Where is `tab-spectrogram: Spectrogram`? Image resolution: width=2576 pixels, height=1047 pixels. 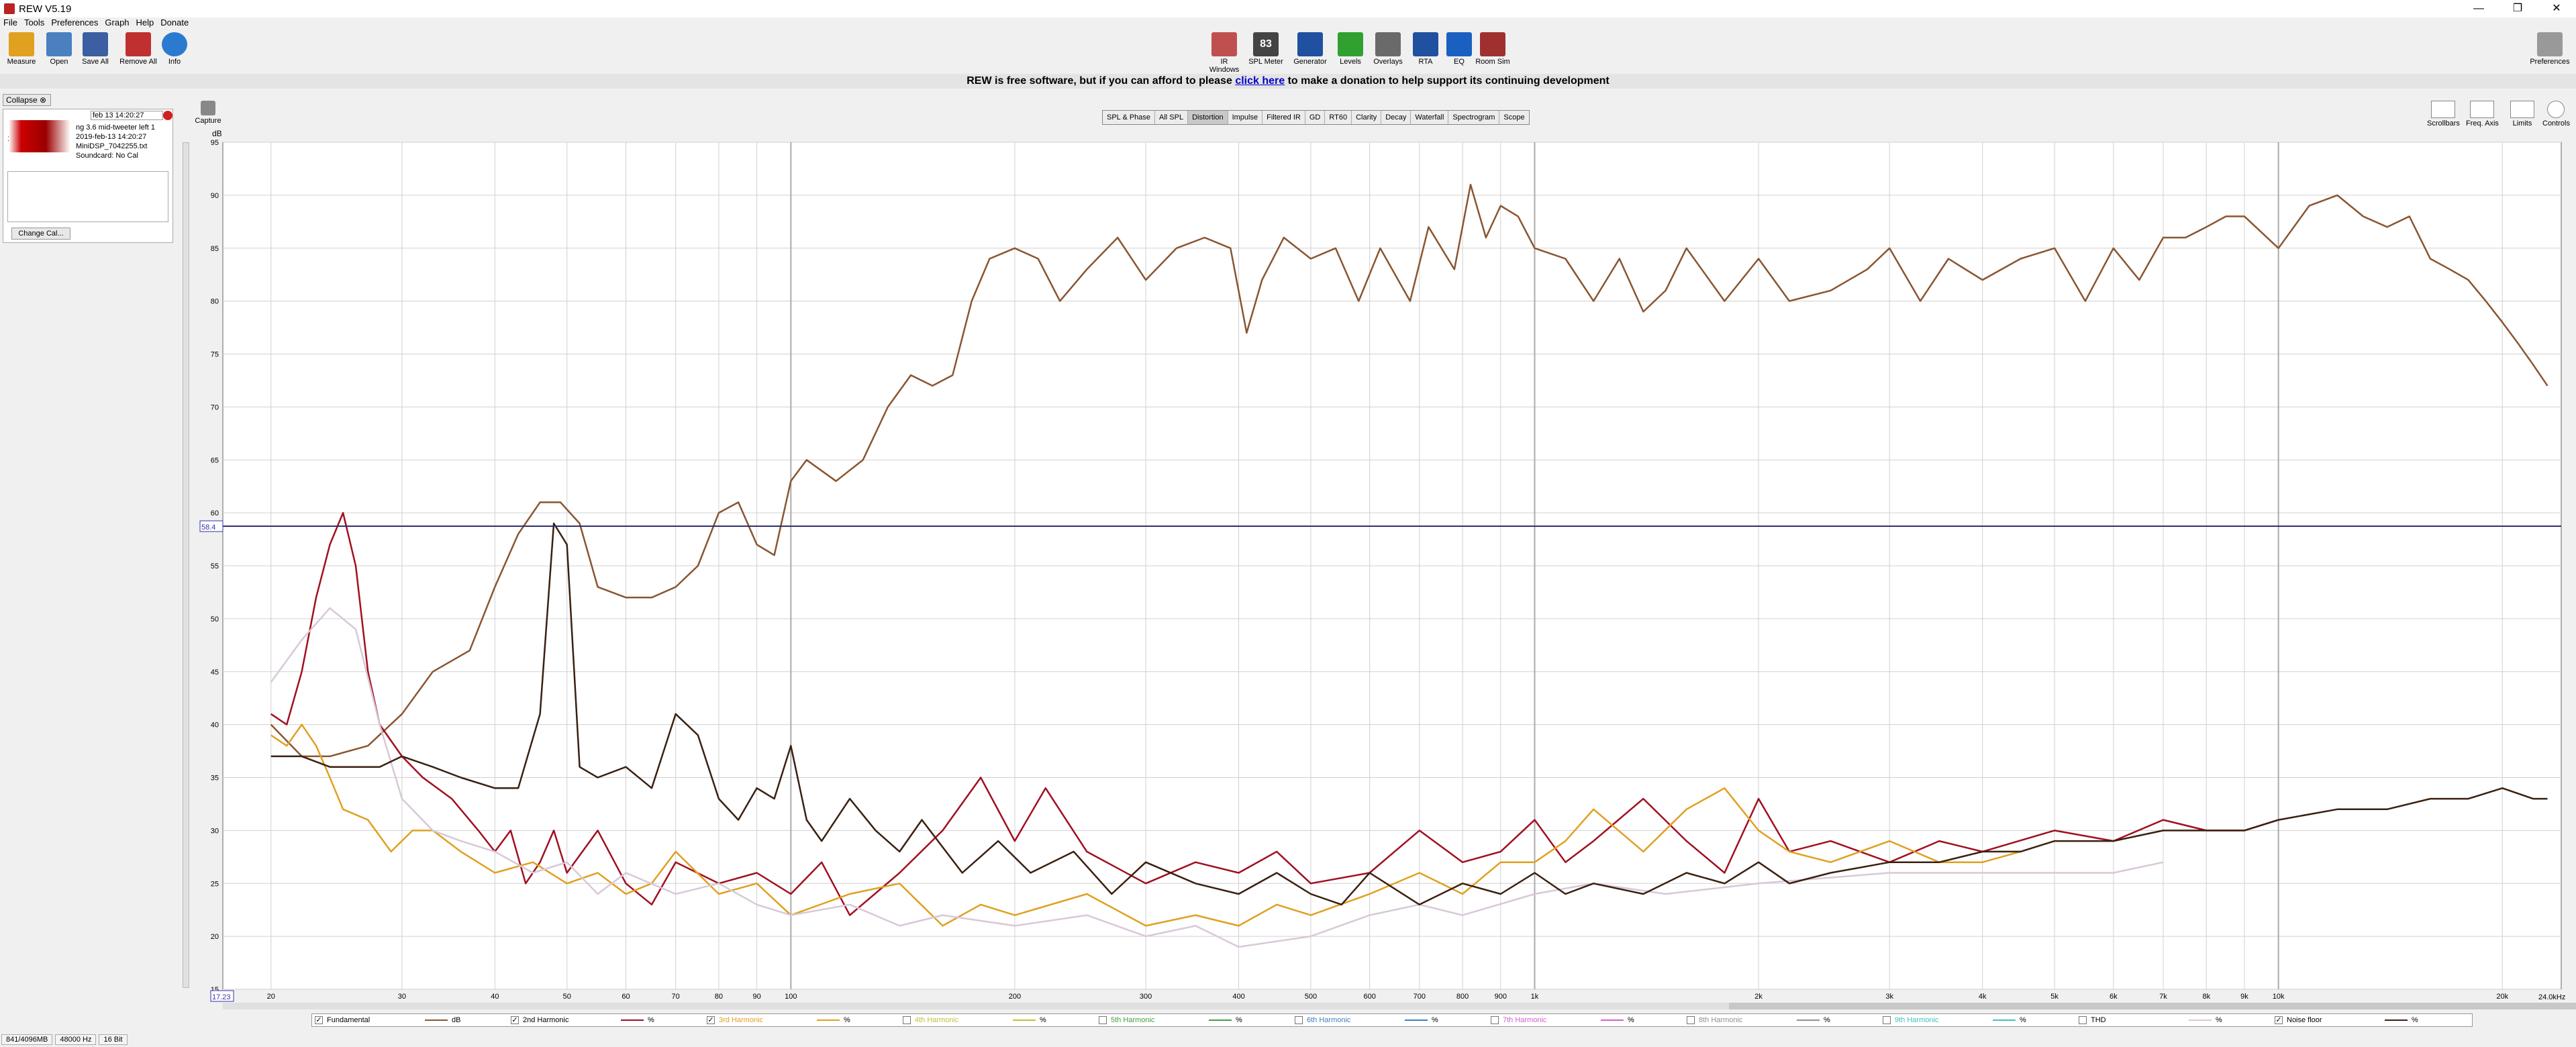
tab-spectrogram: Spectrogram is located at coordinates (1474, 117).